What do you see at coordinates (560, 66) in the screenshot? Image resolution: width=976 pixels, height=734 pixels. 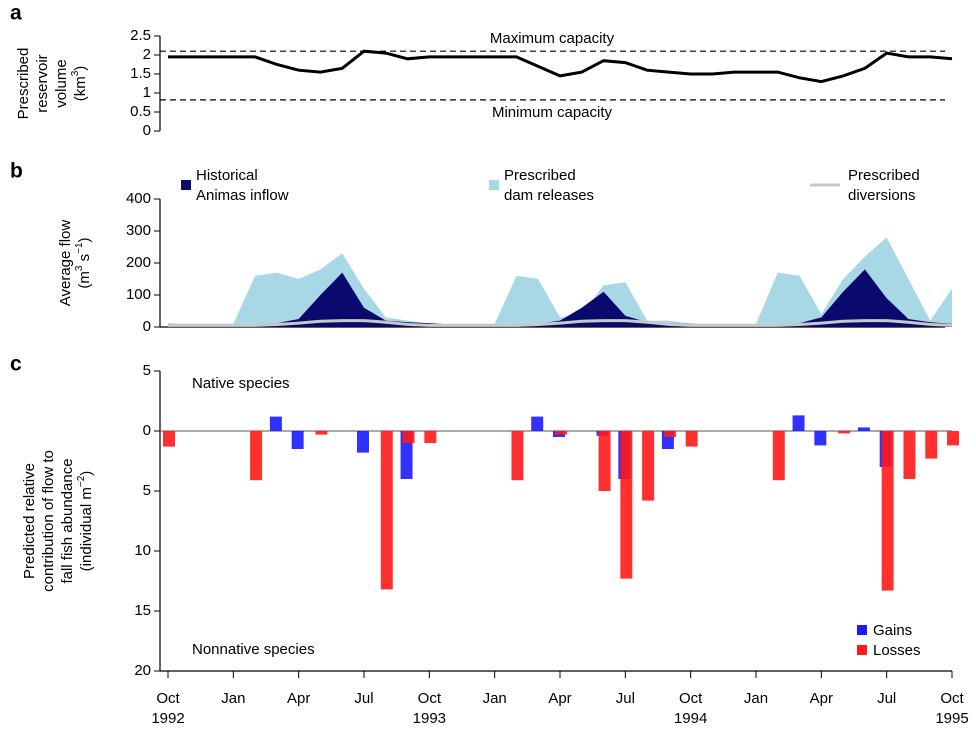 I see `volume-line` at bounding box center [560, 66].